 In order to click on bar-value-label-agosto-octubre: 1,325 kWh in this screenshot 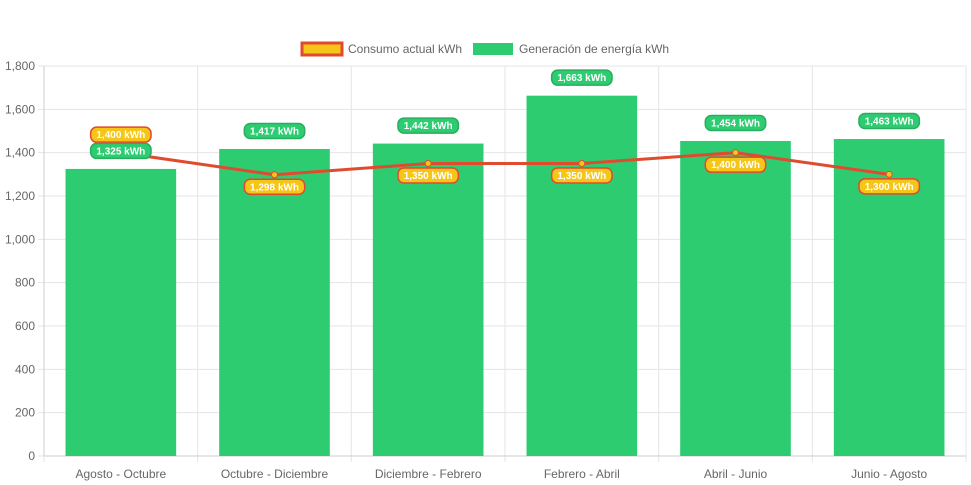, I will do `click(120, 151)`.